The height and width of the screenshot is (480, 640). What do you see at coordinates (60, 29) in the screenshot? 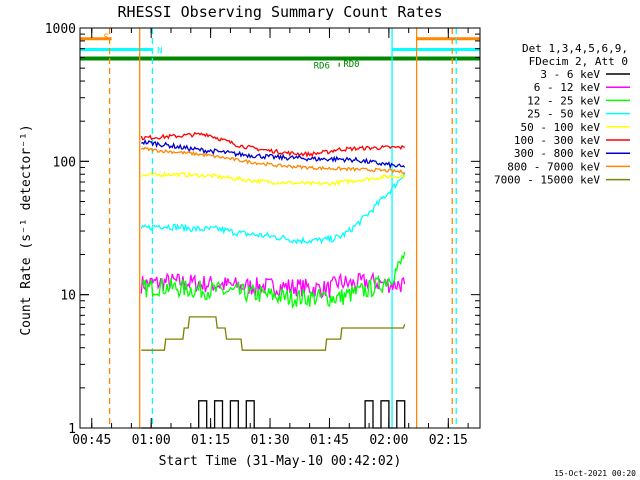
I see `y-tick-label-3: 1000` at bounding box center [60, 29].